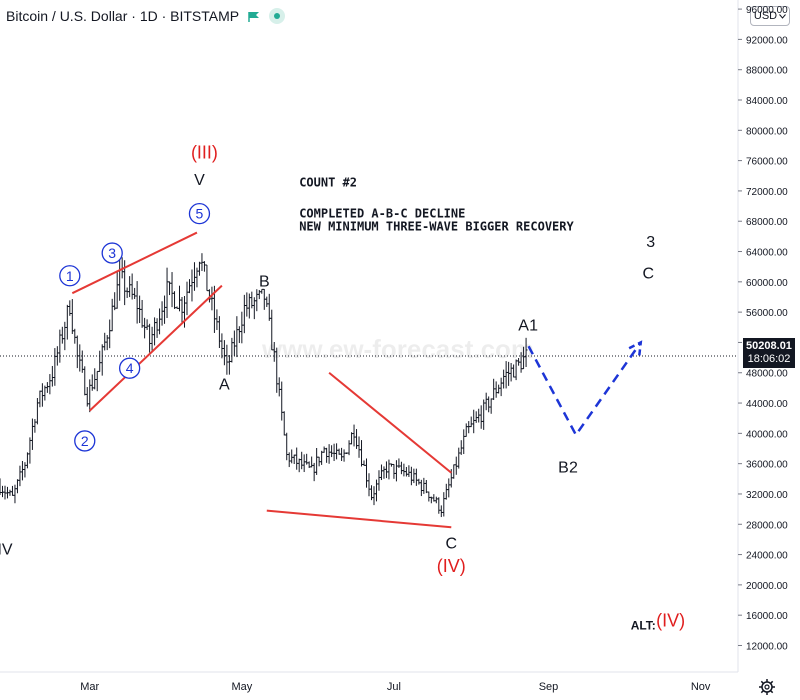  What do you see at coordinates (767, 101) in the screenshot?
I see `price-tick-label: 84000.00` at bounding box center [767, 101].